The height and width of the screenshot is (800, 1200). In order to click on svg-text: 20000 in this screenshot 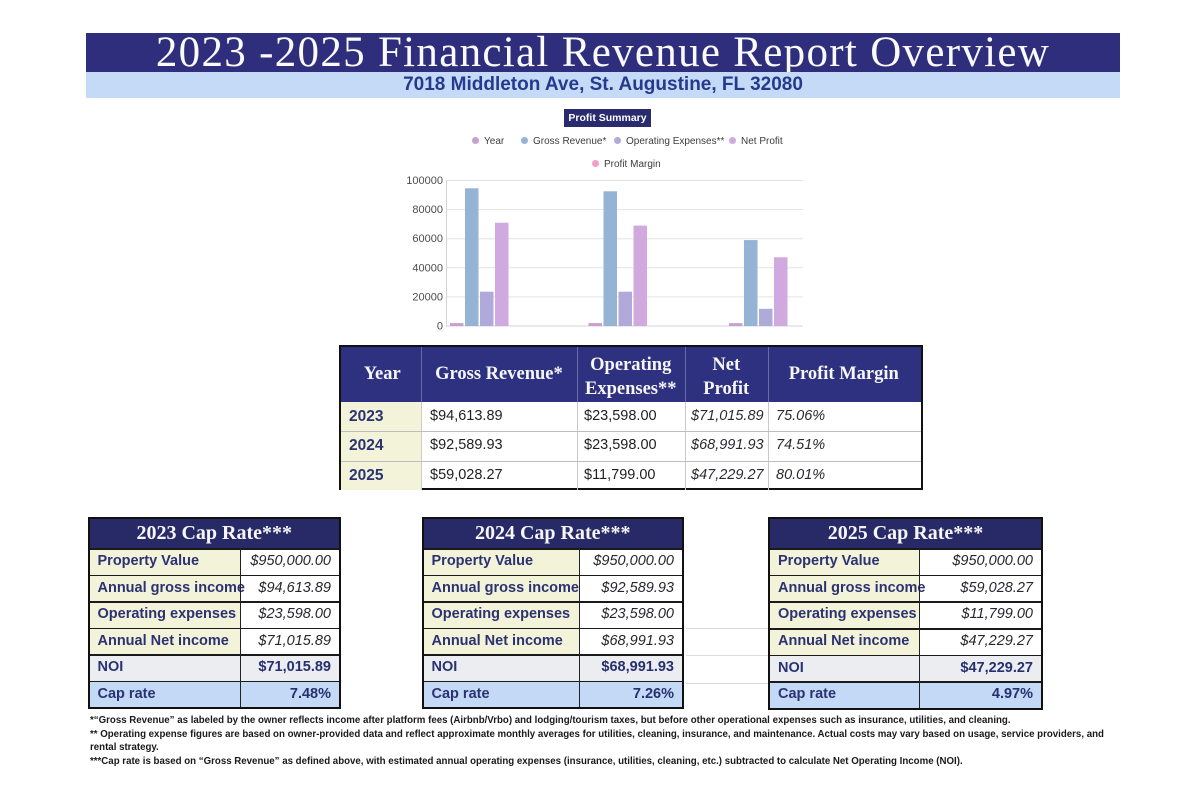, I will do `click(427, 297)`.